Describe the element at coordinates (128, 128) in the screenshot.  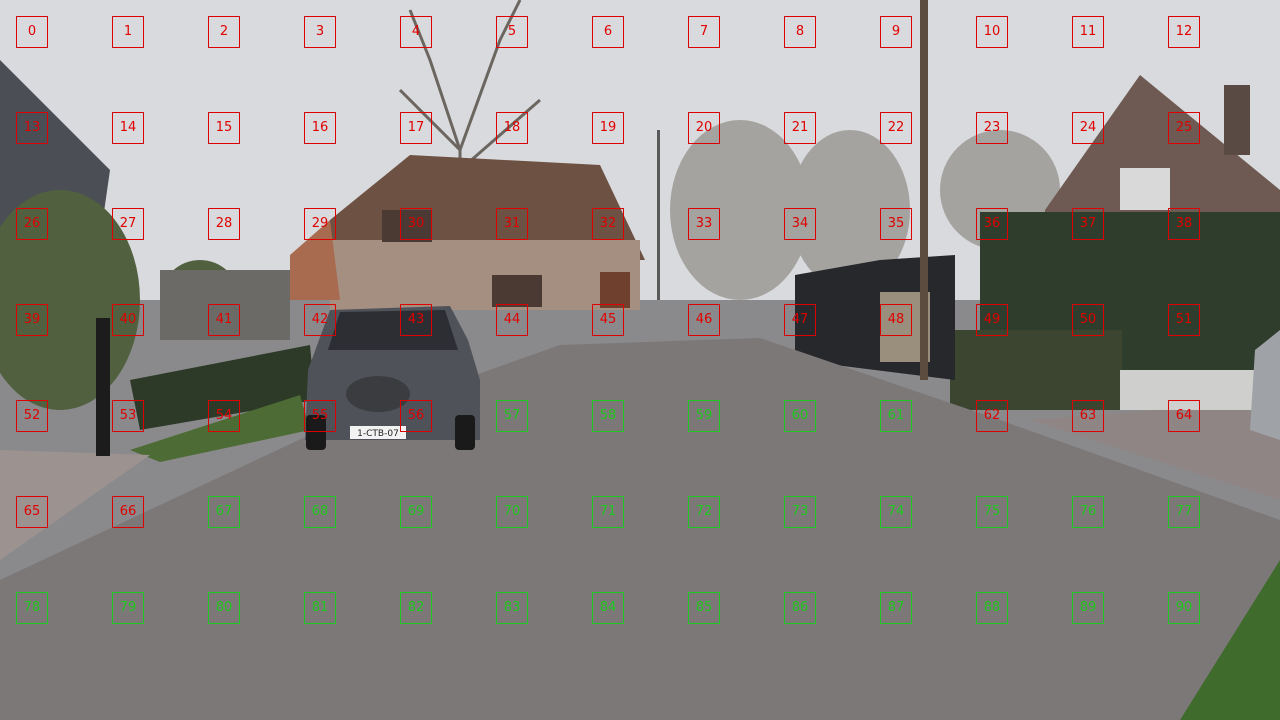
I see `grid-cell-14: 14` at that location.